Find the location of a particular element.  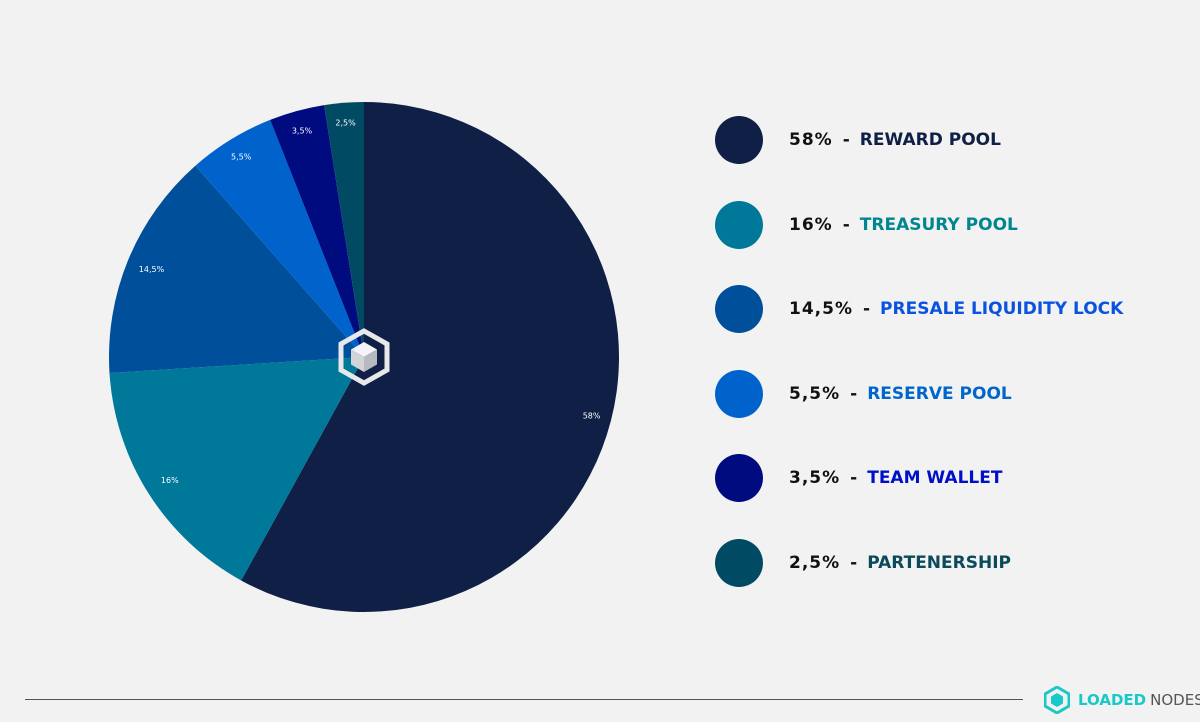

legend-item: 5,5% - RESERVE POOL is located at coordinates (919, 393).